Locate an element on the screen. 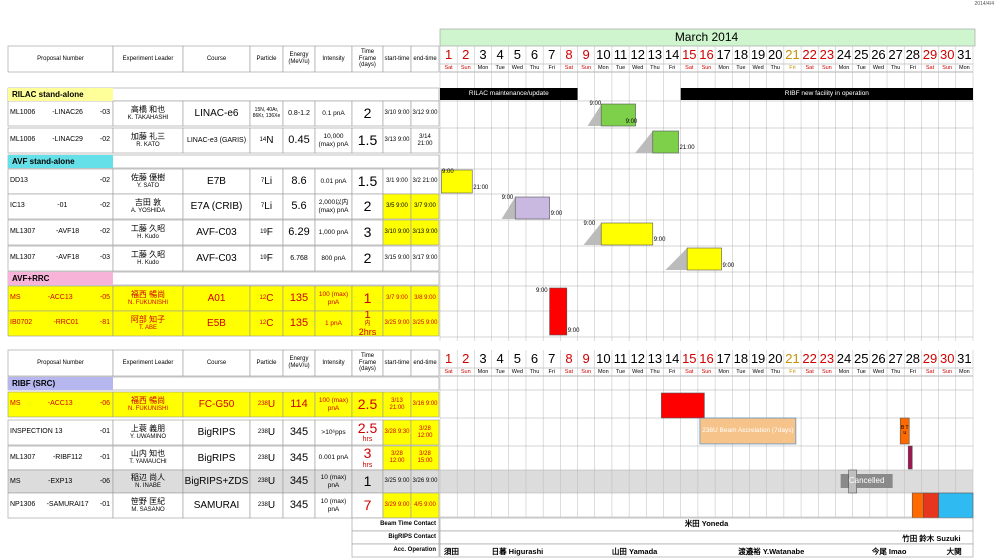 Image resolution: width=1000 pixels, height=558 pixels. proposal-num: -81 is located at coordinates (104, 322).